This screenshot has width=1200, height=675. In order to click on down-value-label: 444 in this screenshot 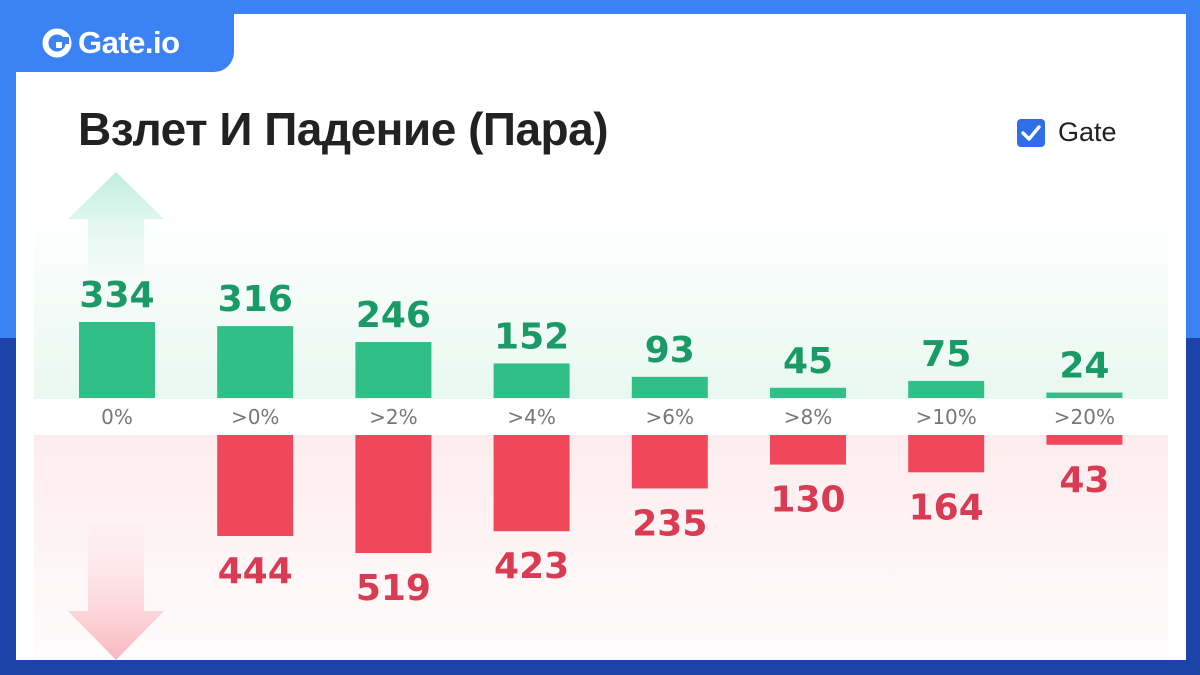, I will do `click(255, 571)`.